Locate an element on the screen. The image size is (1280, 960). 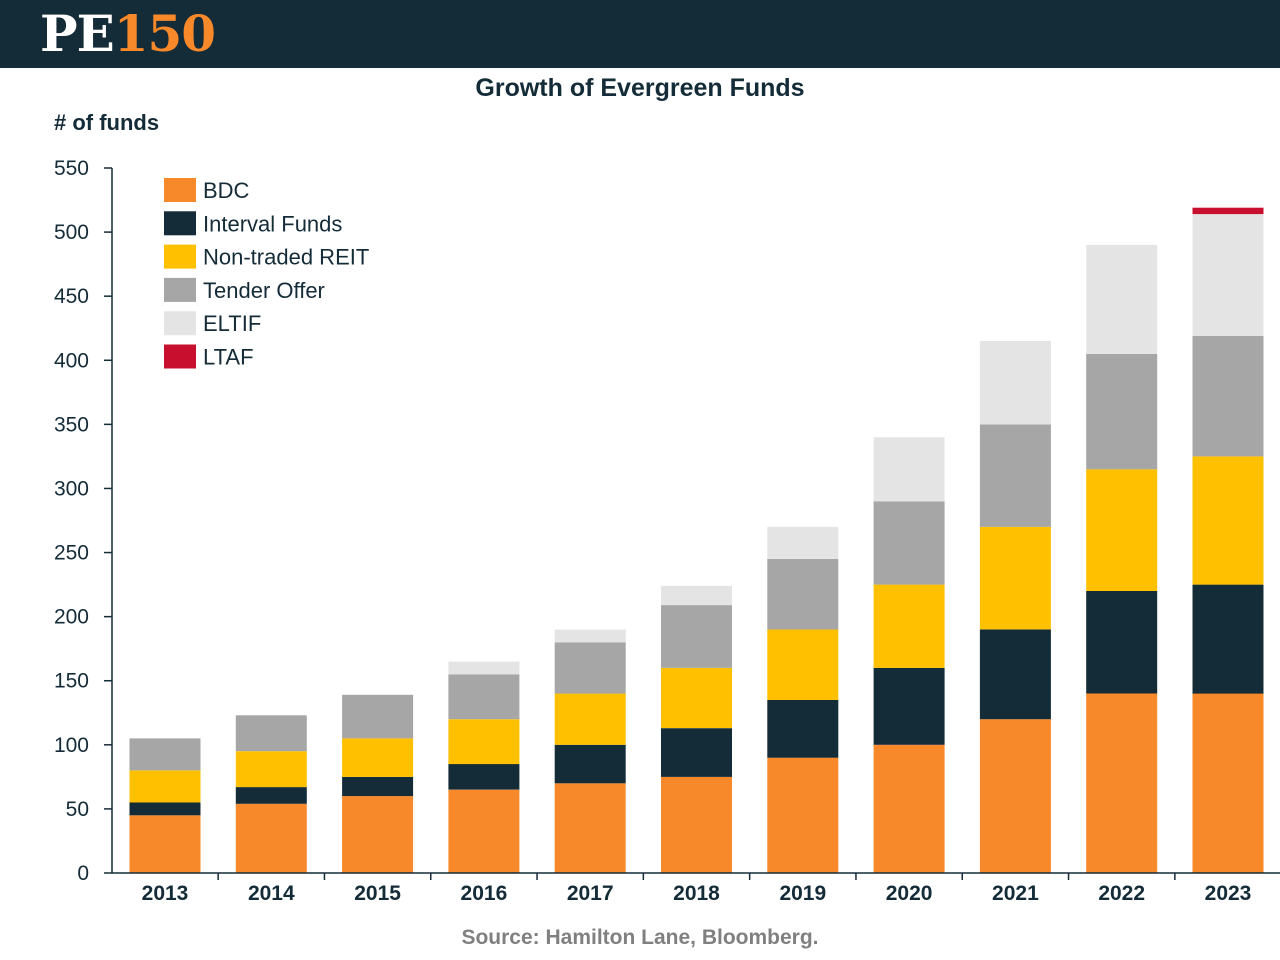
bar-interval-funds-2017 is located at coordinates (590, 764).